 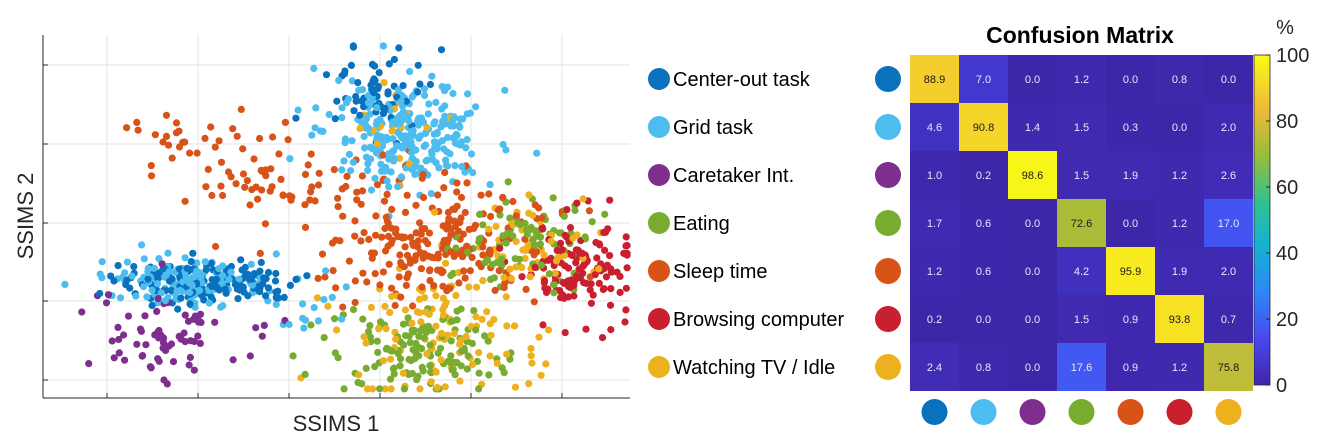 What do you see at coordinates (1130, 176) in the screenshot?
I see `matrix-cell-value: 1.9` at bounding box center [1130, 176].